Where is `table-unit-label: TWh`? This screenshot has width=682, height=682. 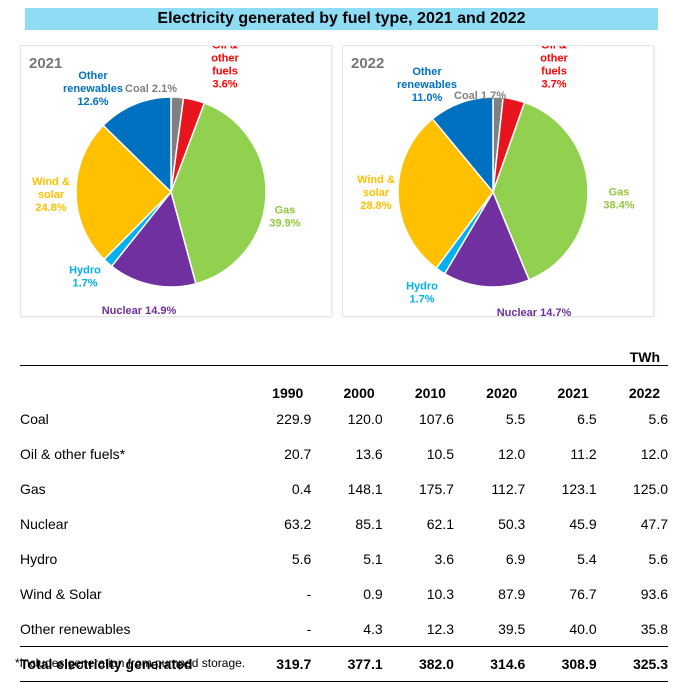
table-unit-label: TWh is located at coordinates (644, 357).